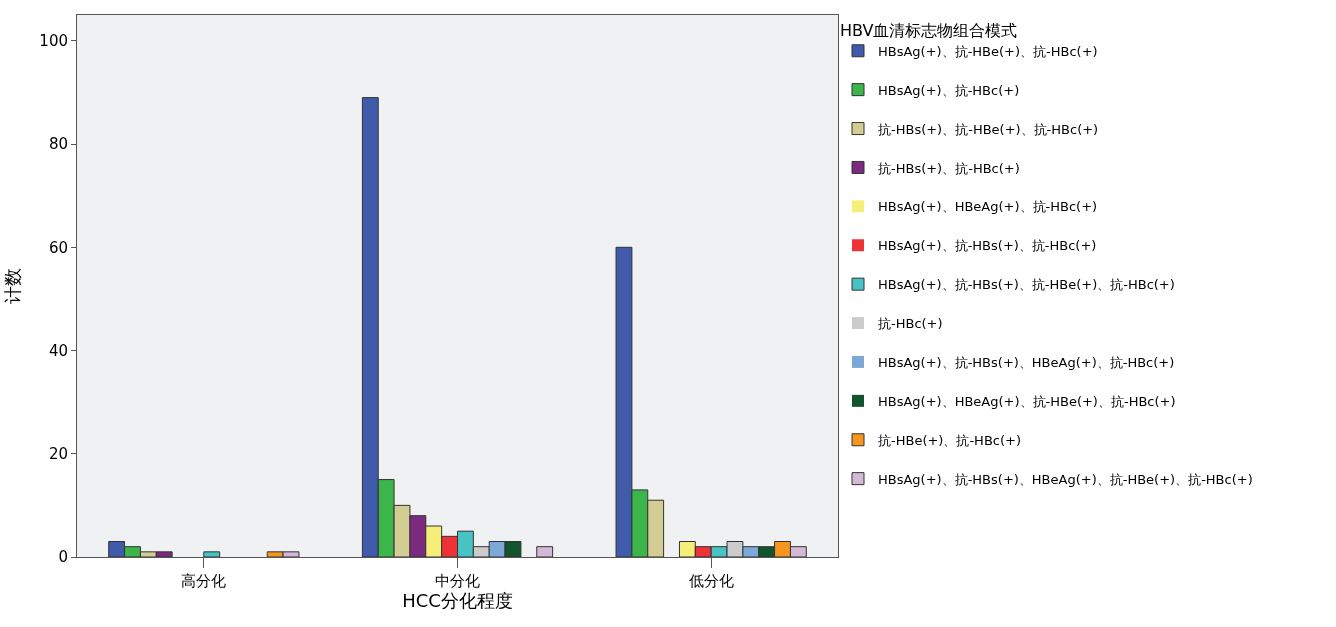 This screenshot has height=627, width=1336. What do you see at coordinates (1026, 363) in the screenshot?
I see `legend-label: HBsAg(+)、抗-HBs(+)、HBeAg(+)、抗-HBc(+)` at bounding box center [1026, 363].